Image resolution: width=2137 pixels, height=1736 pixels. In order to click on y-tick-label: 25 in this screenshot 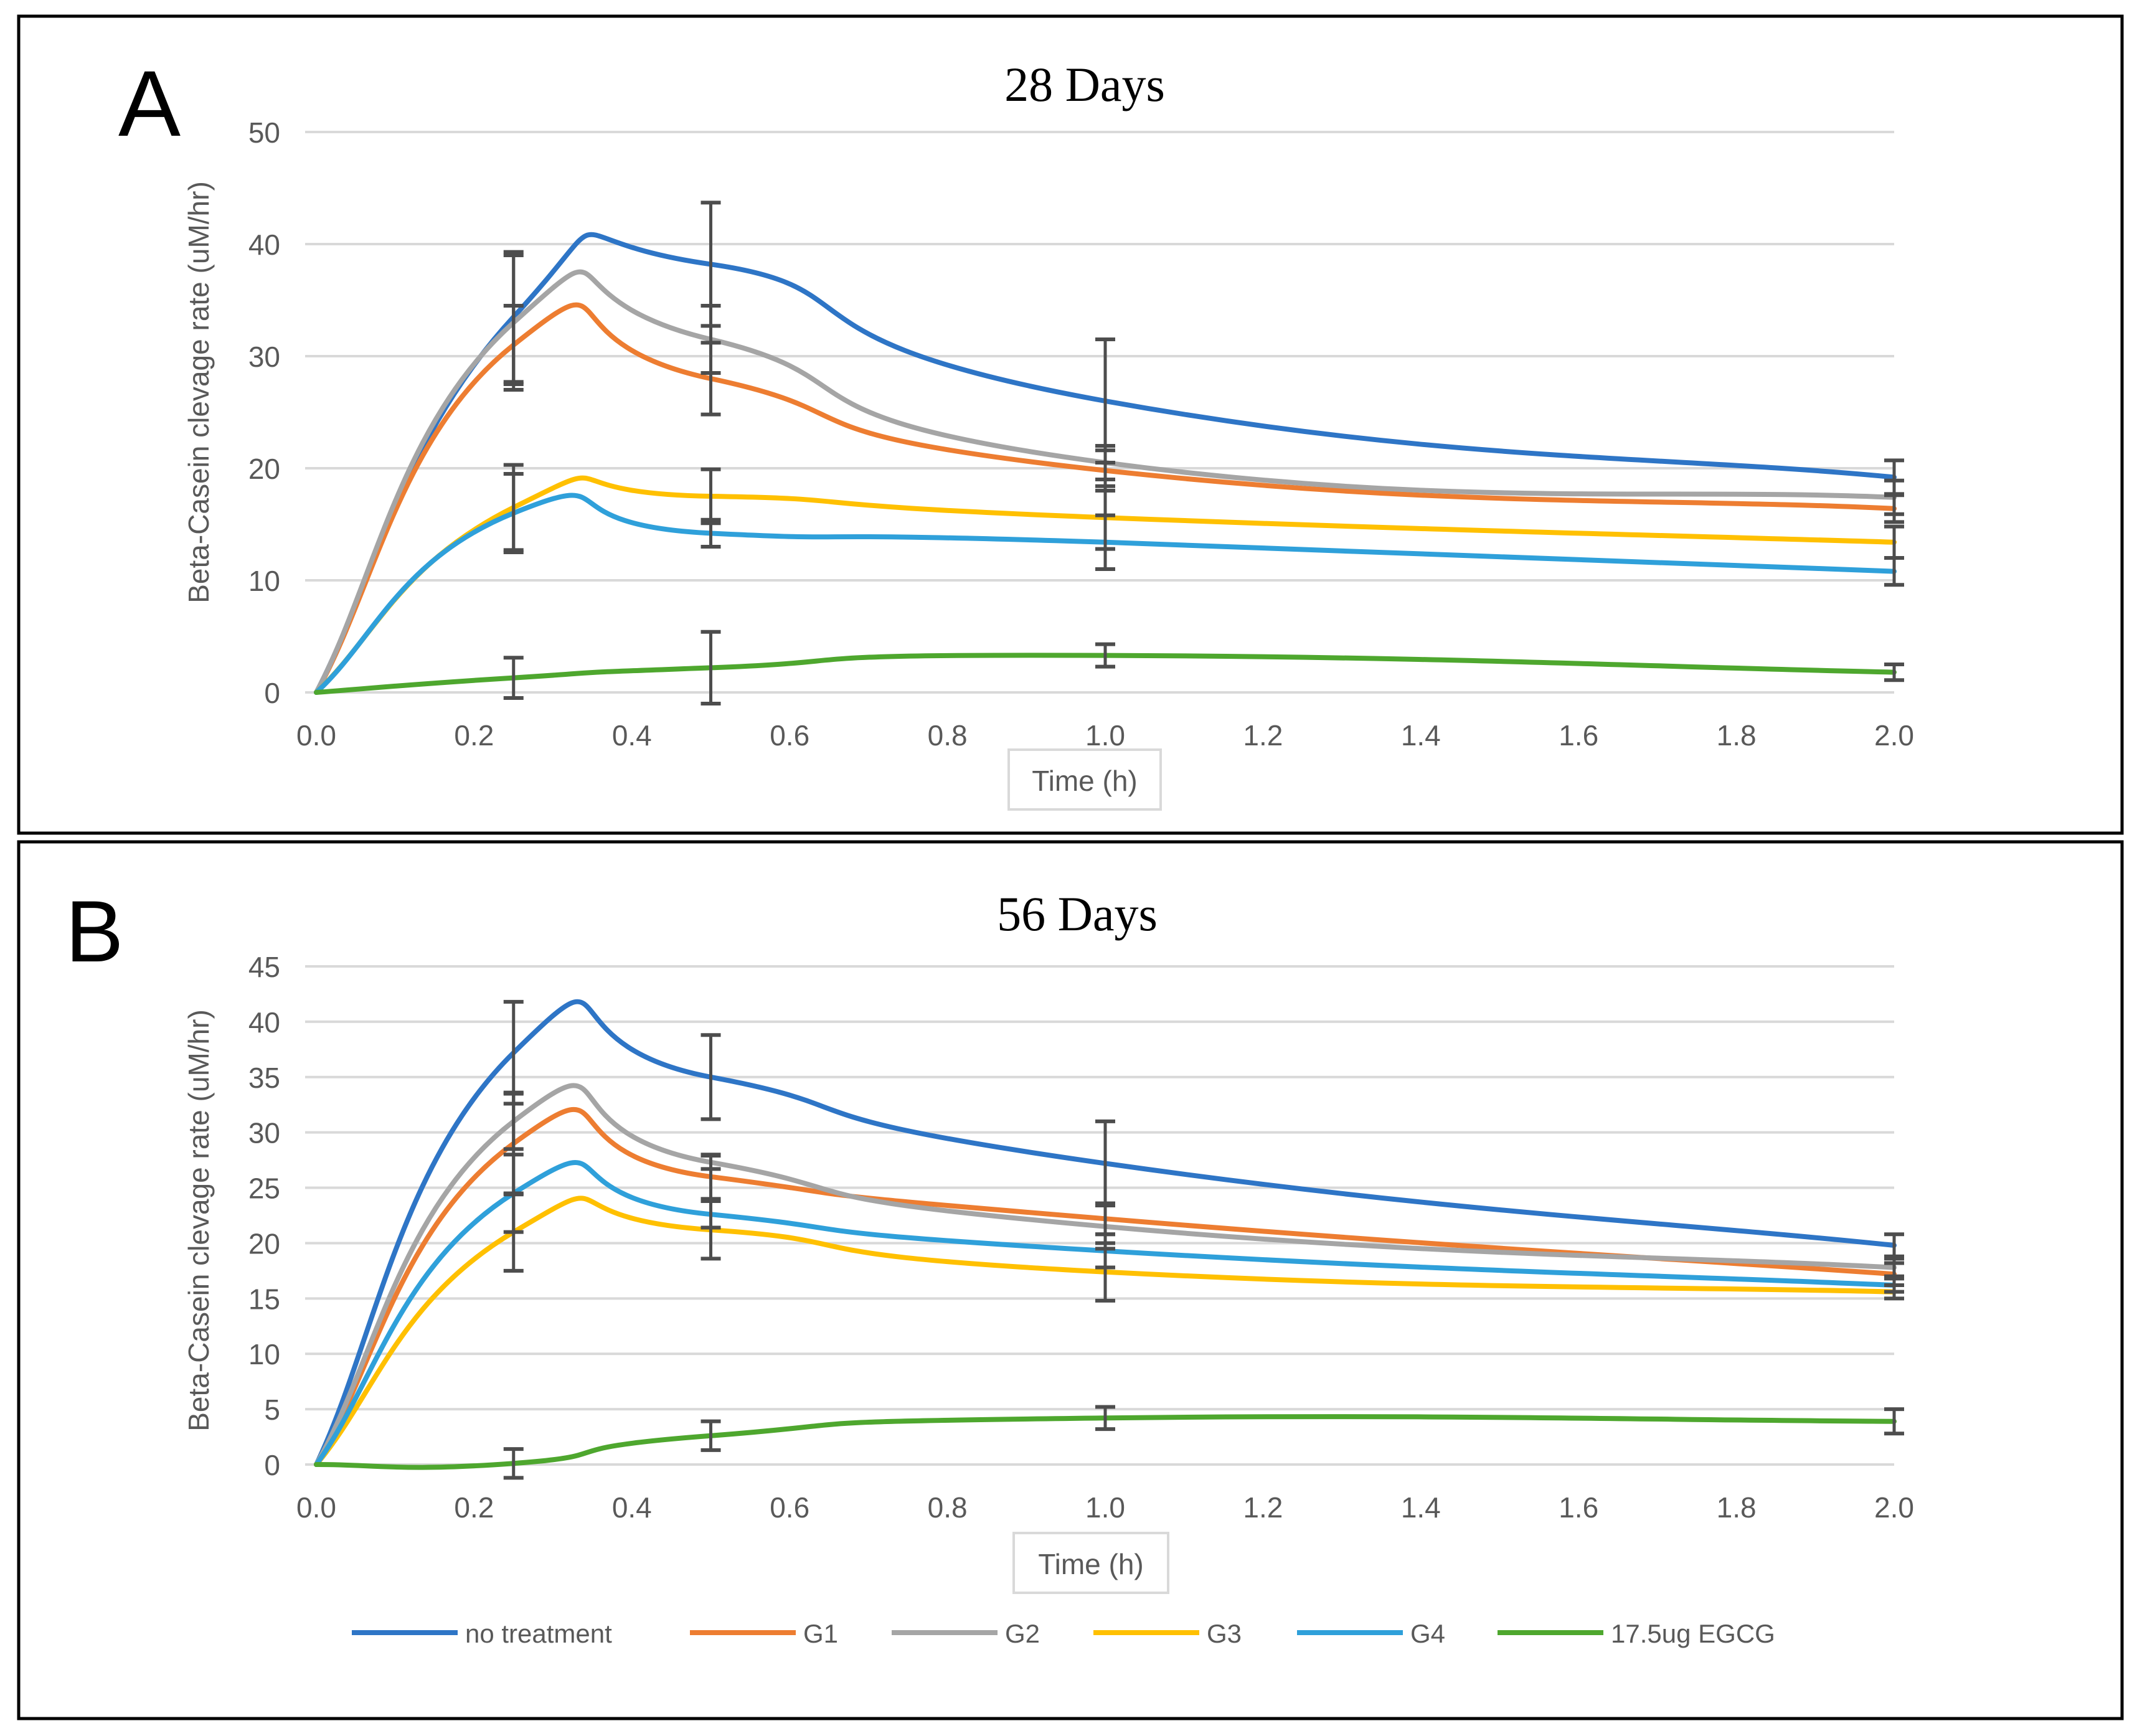, I will do `click(264, 1189)`.